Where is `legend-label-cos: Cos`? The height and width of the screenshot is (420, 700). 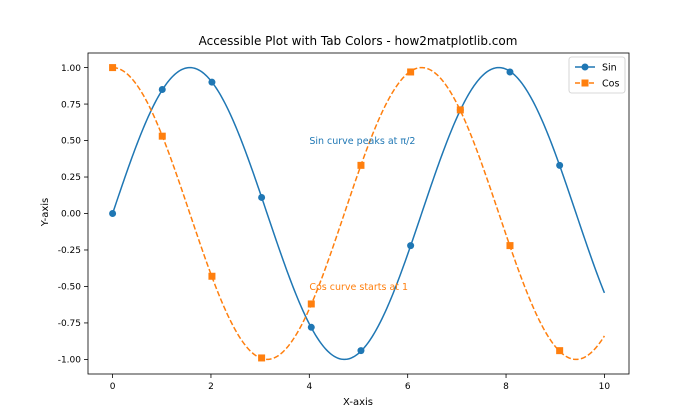 legend-label-cos: Cos is located at coordinates (610, 84).